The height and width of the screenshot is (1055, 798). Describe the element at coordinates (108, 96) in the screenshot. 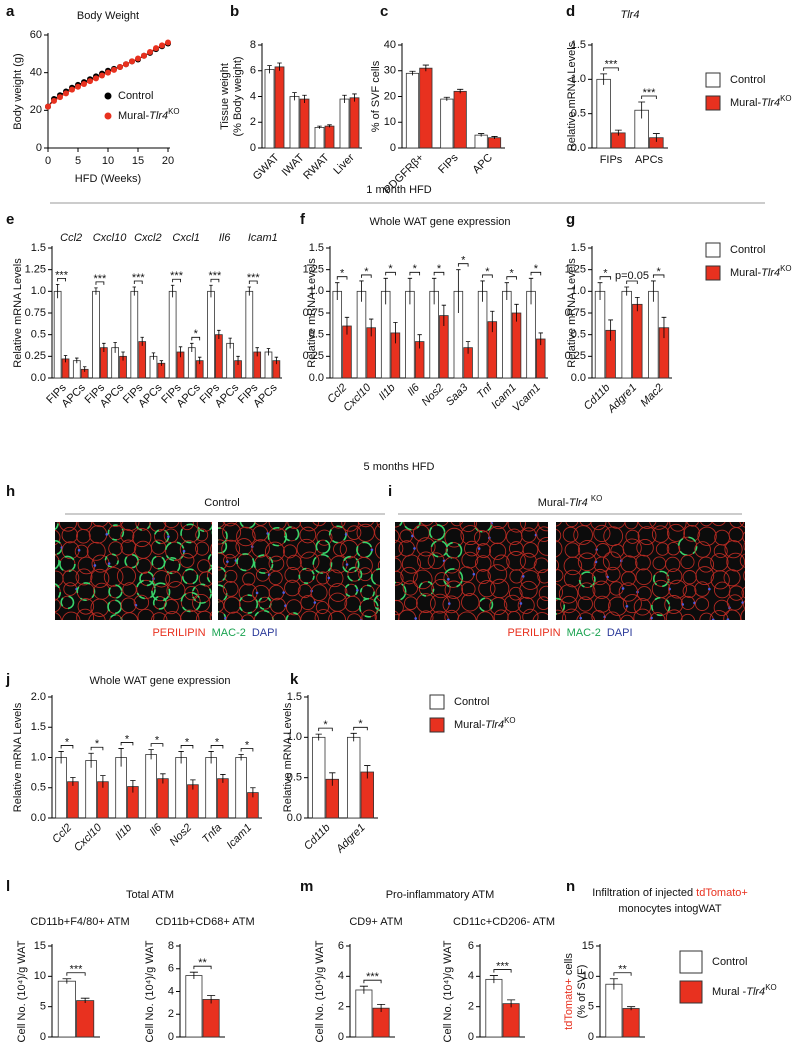

I see `legend-marker` at that location.